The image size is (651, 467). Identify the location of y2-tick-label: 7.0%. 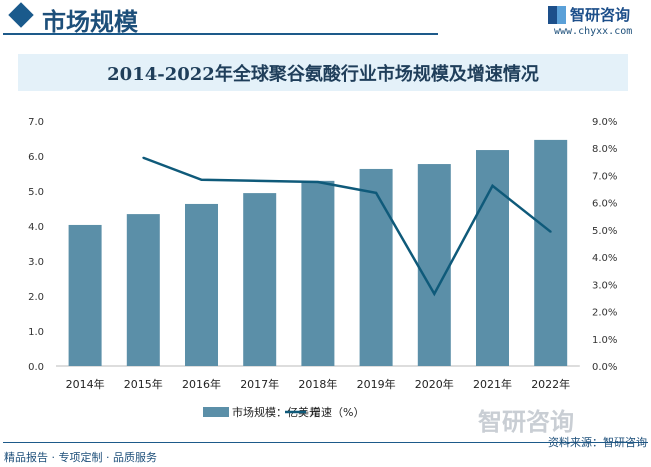
(604, 176).